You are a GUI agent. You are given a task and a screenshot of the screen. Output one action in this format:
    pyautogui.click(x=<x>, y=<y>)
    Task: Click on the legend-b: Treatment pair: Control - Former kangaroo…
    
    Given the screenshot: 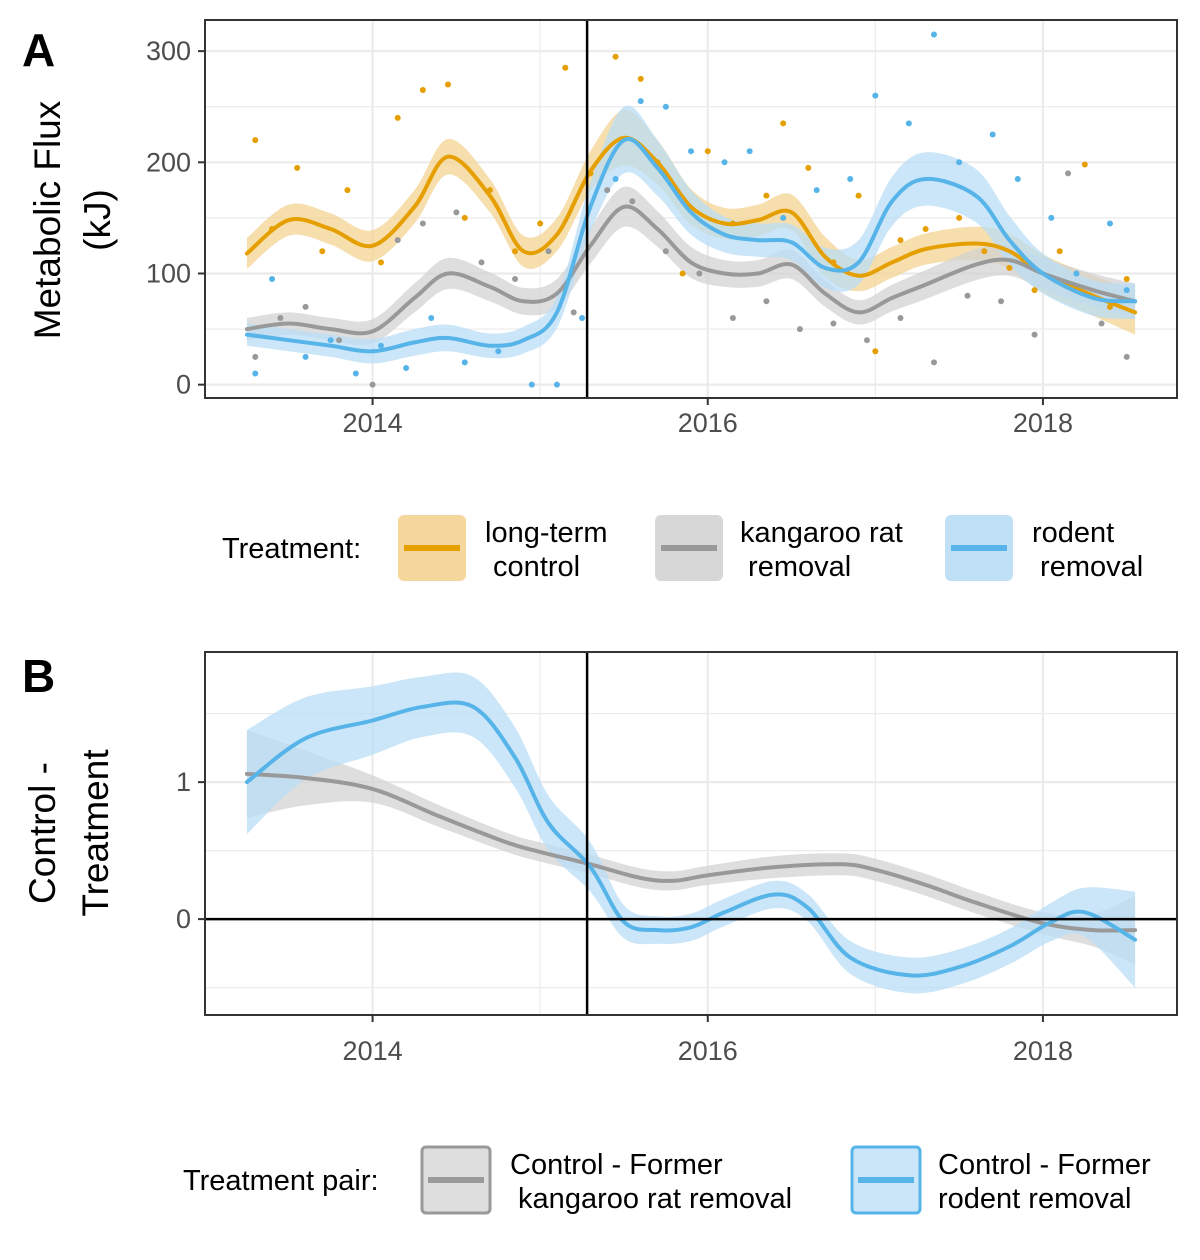 What is the action you would take?
    pyautogui.click(x=667, y=1180)
    